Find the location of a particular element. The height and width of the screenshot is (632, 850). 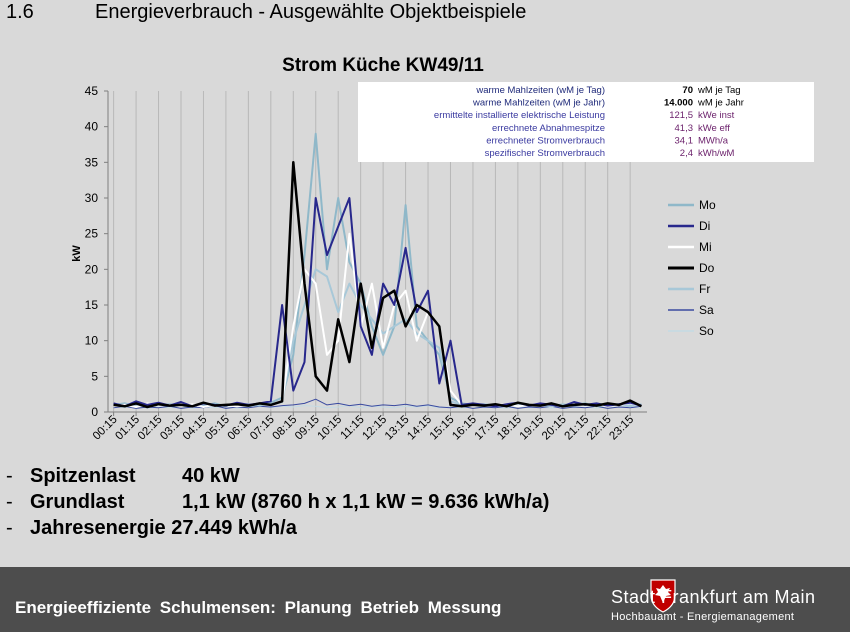

y-tick-label: 45 is located at coordinates (92, 91).